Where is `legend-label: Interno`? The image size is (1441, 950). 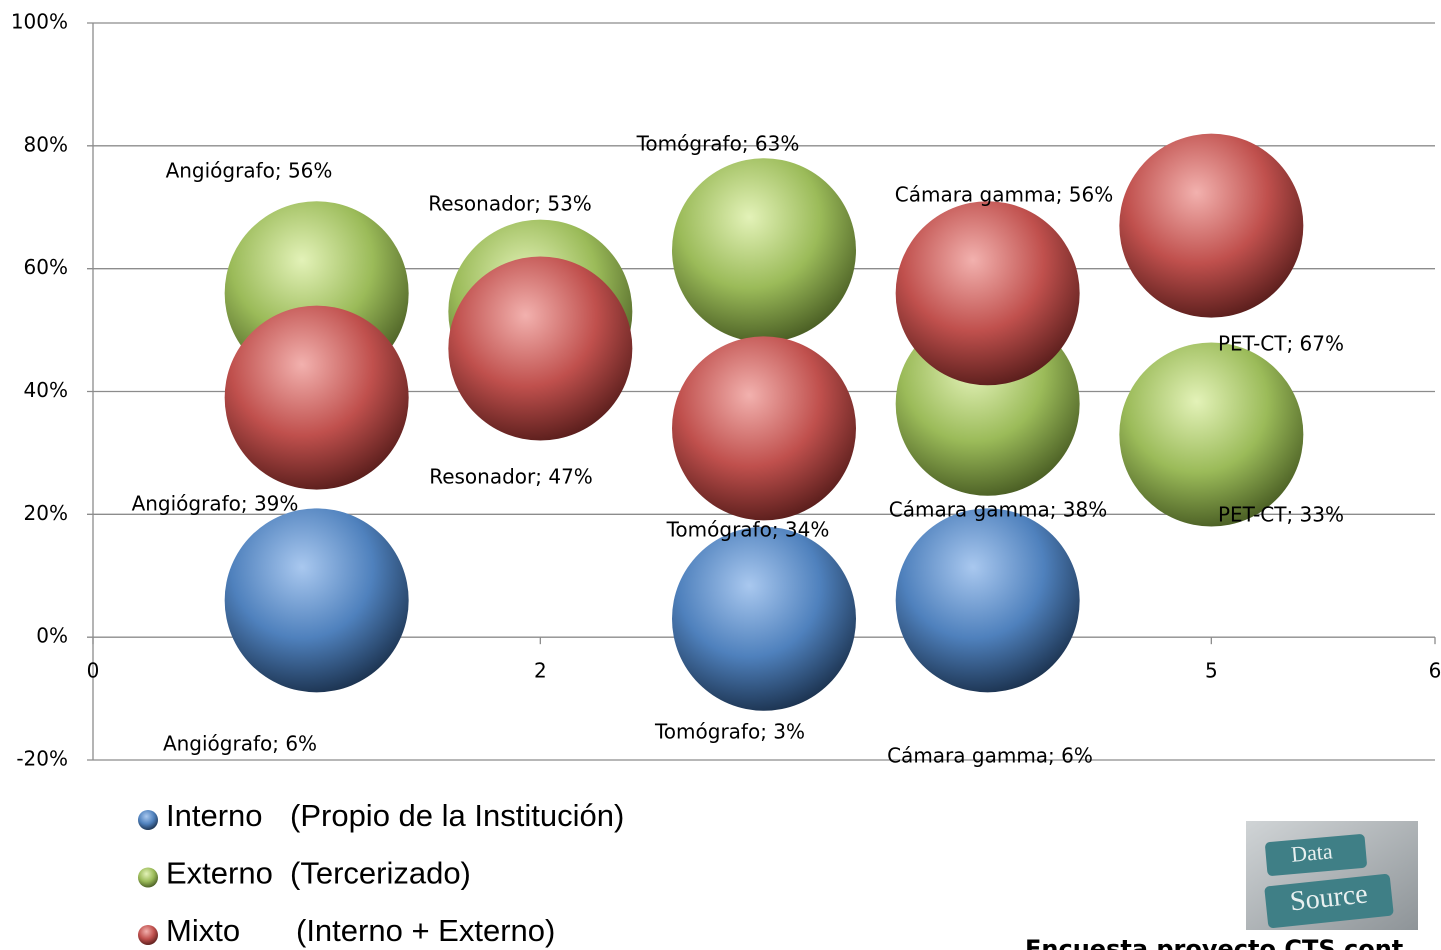 legend-label: Interno is located at coordinates (214, 815).